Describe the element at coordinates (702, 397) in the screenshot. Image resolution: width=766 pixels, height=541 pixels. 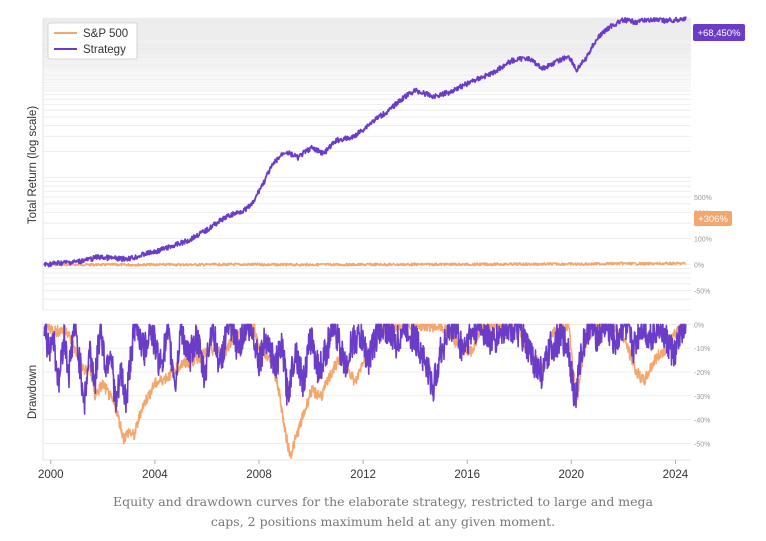
I see `drawdown-y-tick-label: -30%` at that location.